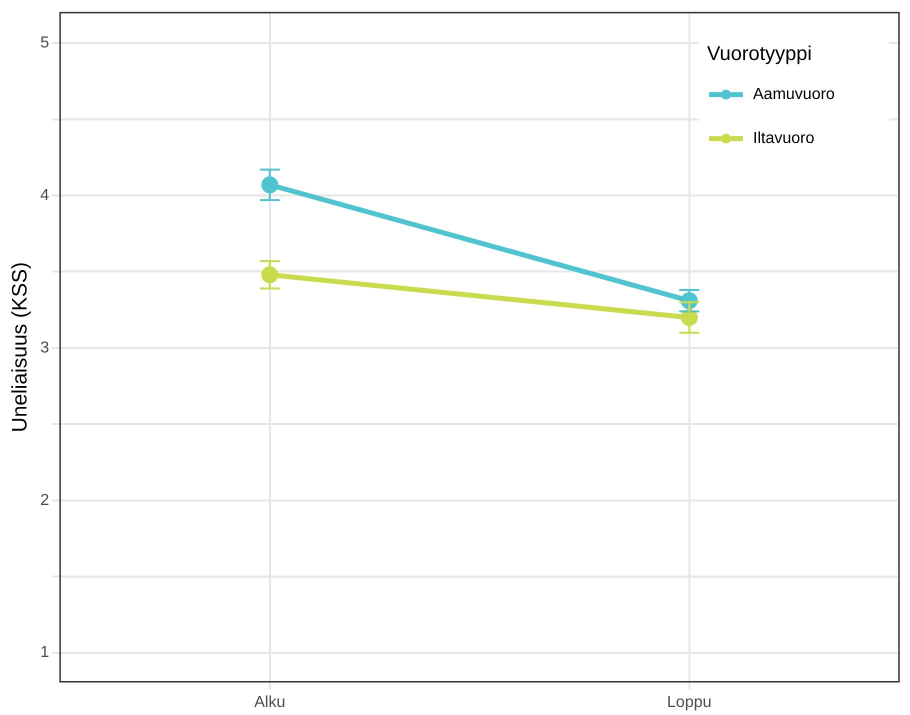  What do you see at coordinates (45, 43) in the screenshot?
I see `y-tick-label: 5` at bounding box center [45, 43].